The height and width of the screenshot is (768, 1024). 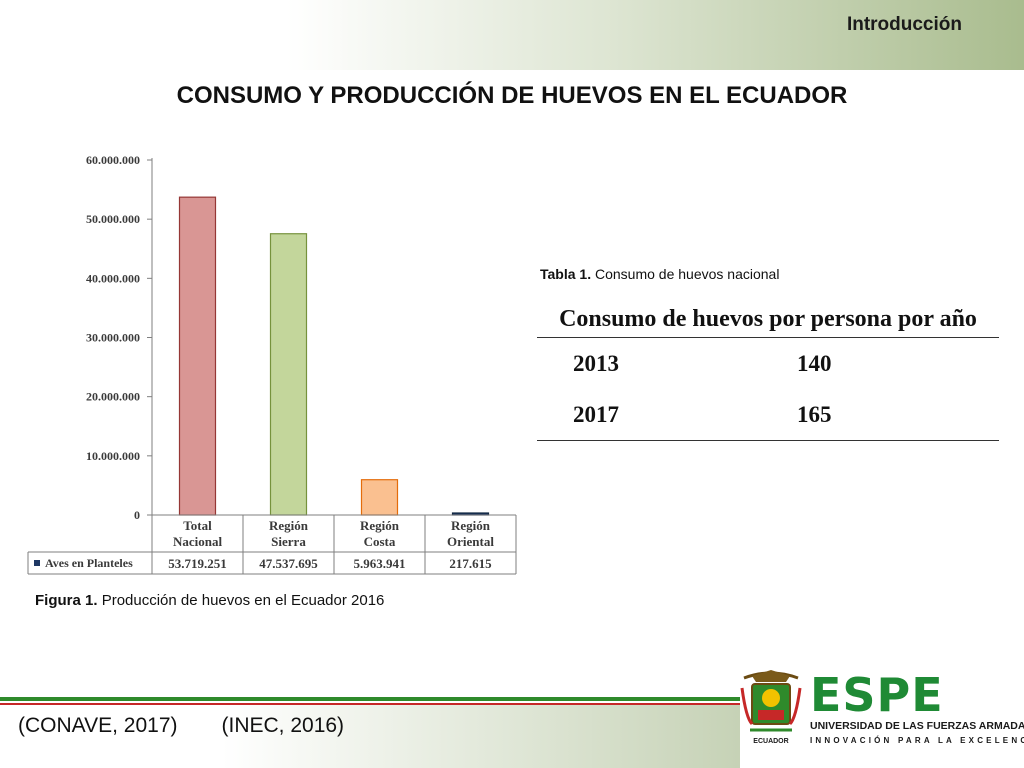 I want to click on table-cell-year: 2013, so click(x=596, y=363).